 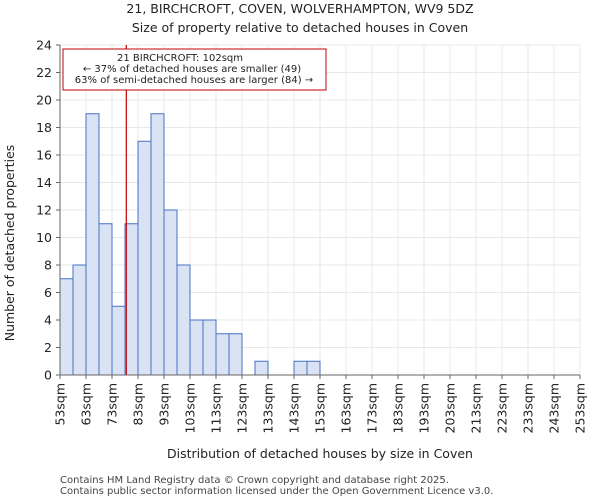 I want to click on y-tick-label: 16, so click(x=44, y=155).